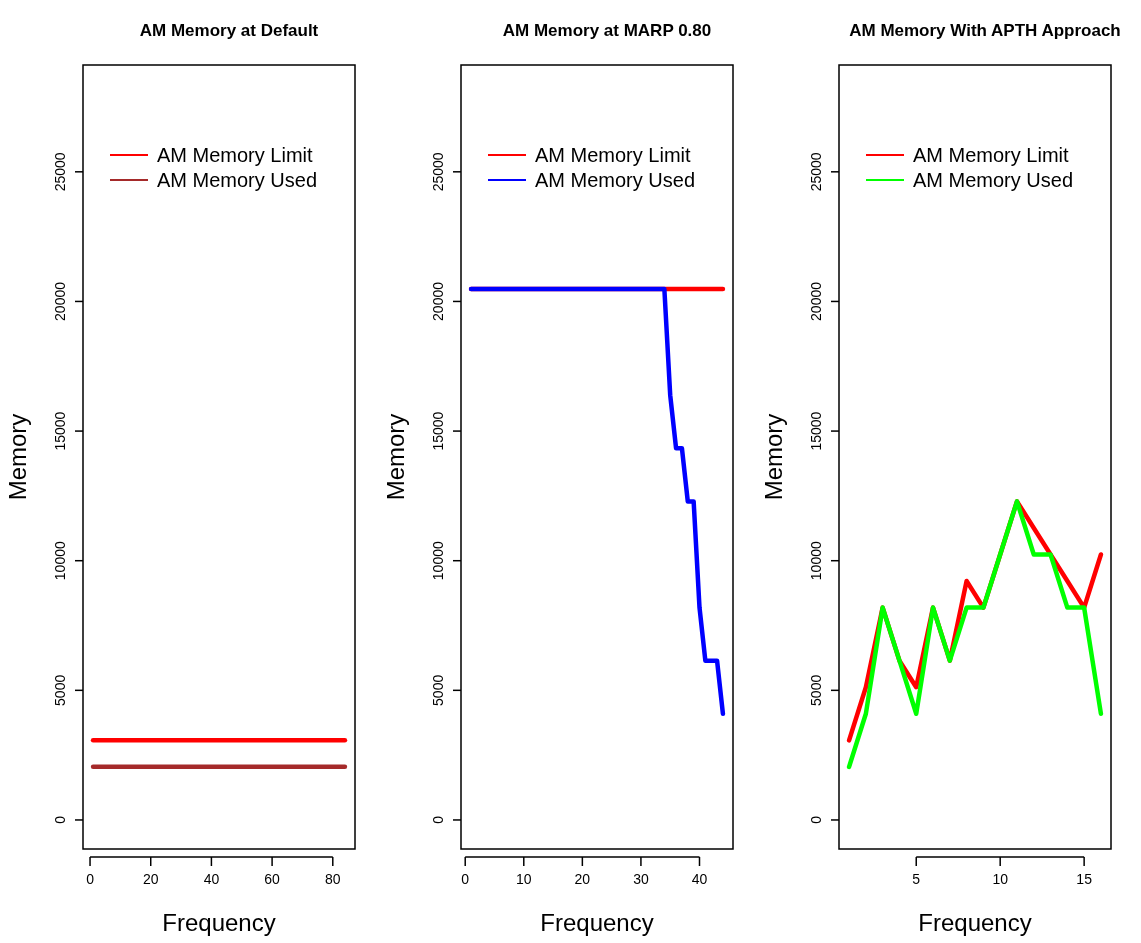  What do you see at coordinates (641, 879) in the screenshot?
I see `x-tick-label: 30` at bounding box center [641, 879].